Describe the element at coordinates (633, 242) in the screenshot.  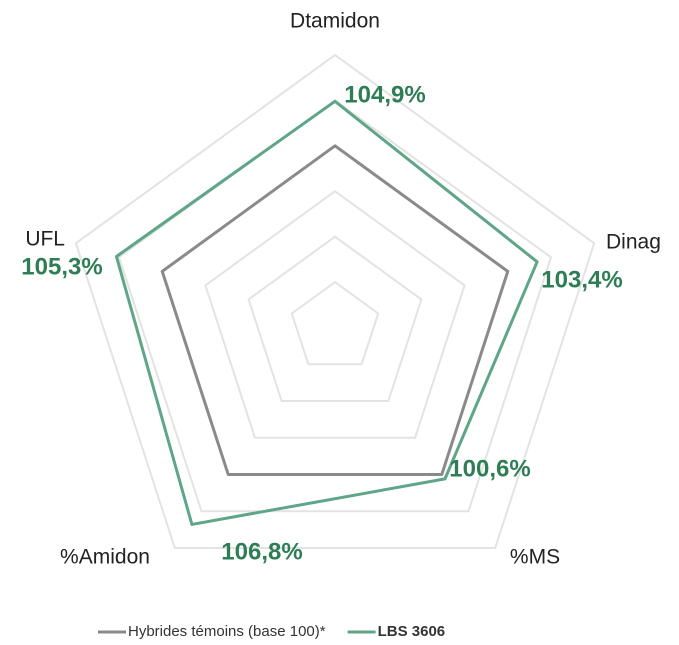
I see `axis-label: Dinag` at that location.